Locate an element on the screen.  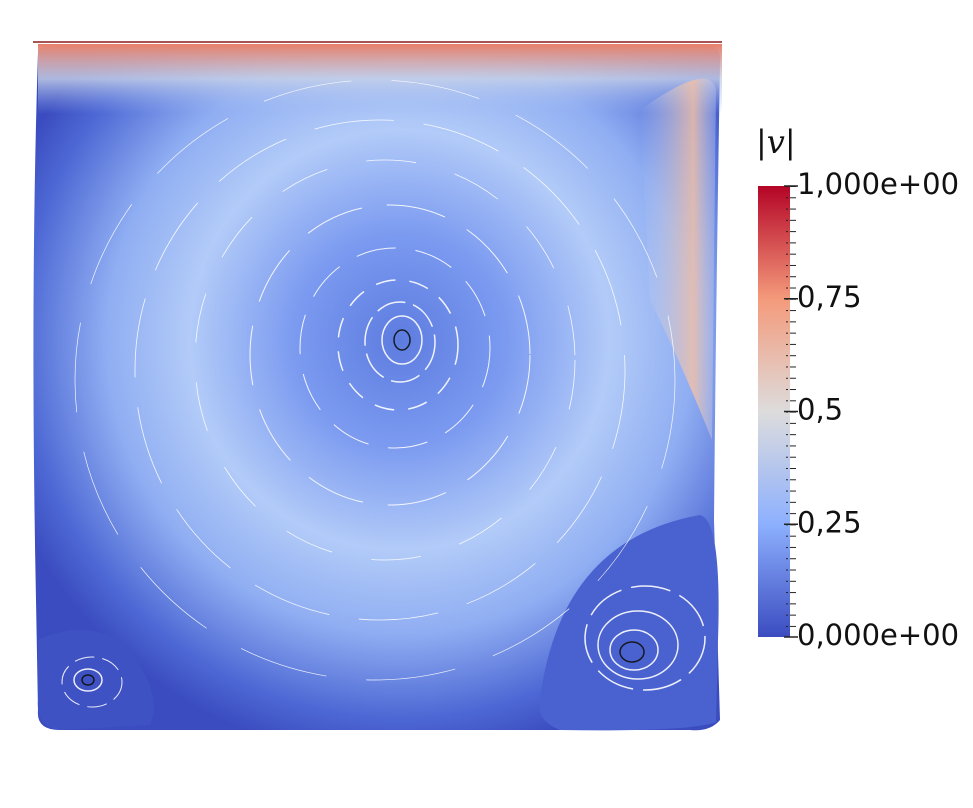
colorbar-label: |v| is located at coordinates (776, 142).